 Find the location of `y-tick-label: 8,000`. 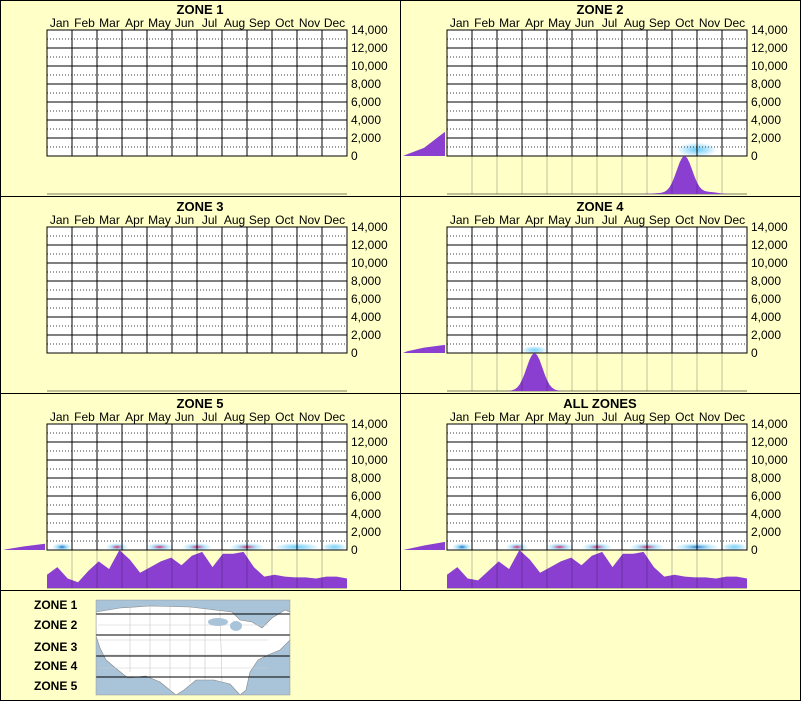

y-tick-label: 8,000 is located at coordinates (766, 281).